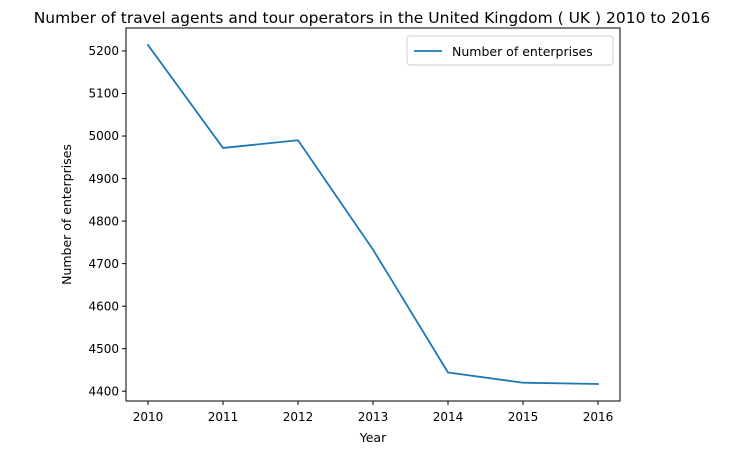 Image resolution: width=744 pixels, height=455 pixels. What do you see at coordinates (103, 136) in the screenshot?
I see `y-tick-label: 5000` at bounding box center [103, 136].